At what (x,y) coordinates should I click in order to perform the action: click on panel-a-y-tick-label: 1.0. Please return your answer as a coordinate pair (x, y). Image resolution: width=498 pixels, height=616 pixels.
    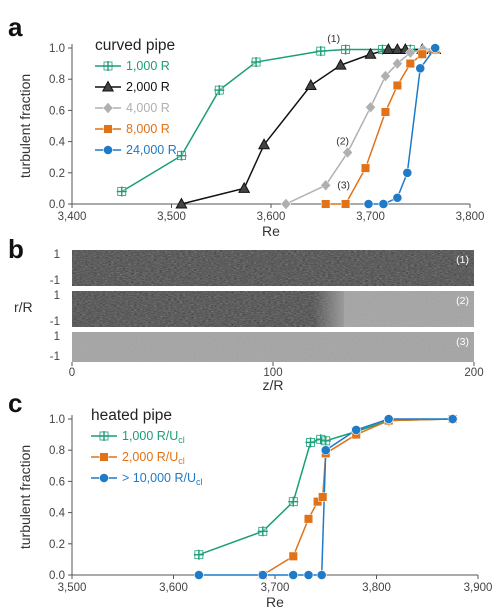
    Looking at the image, I should click on (57, 49).